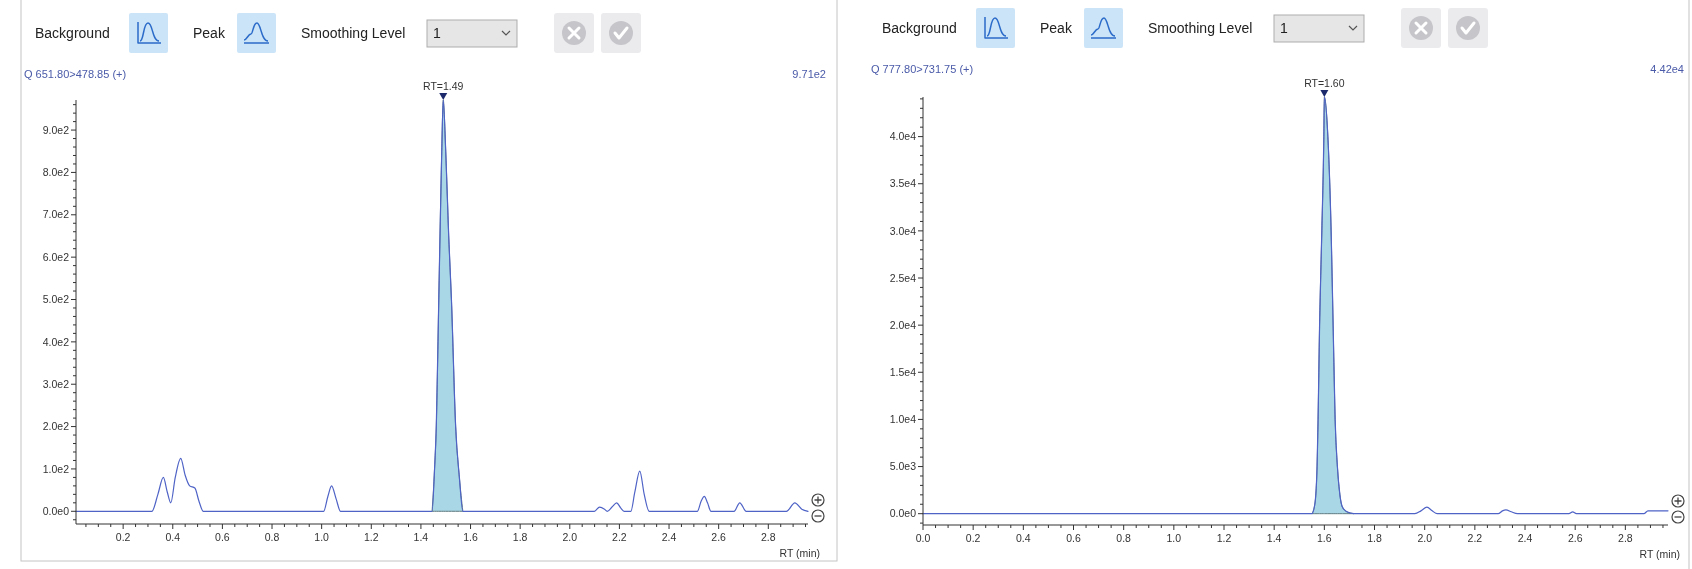 The image size is (1692, 569). Describe the element at coordinates (1667, 69) in the screenshot. I see `text: 4.42e4` at that location.